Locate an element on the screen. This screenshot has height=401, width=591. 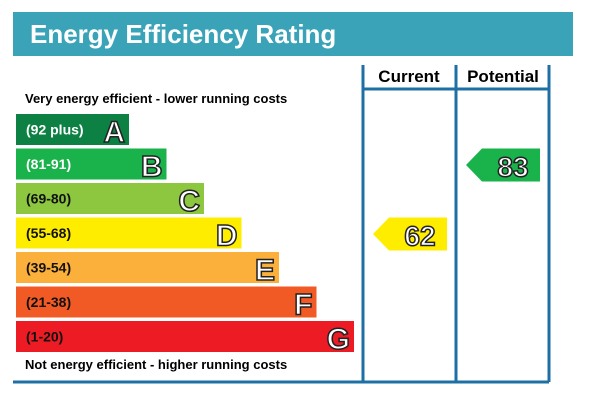
band-d: (55-68) D is located at coordinates (129, 235).